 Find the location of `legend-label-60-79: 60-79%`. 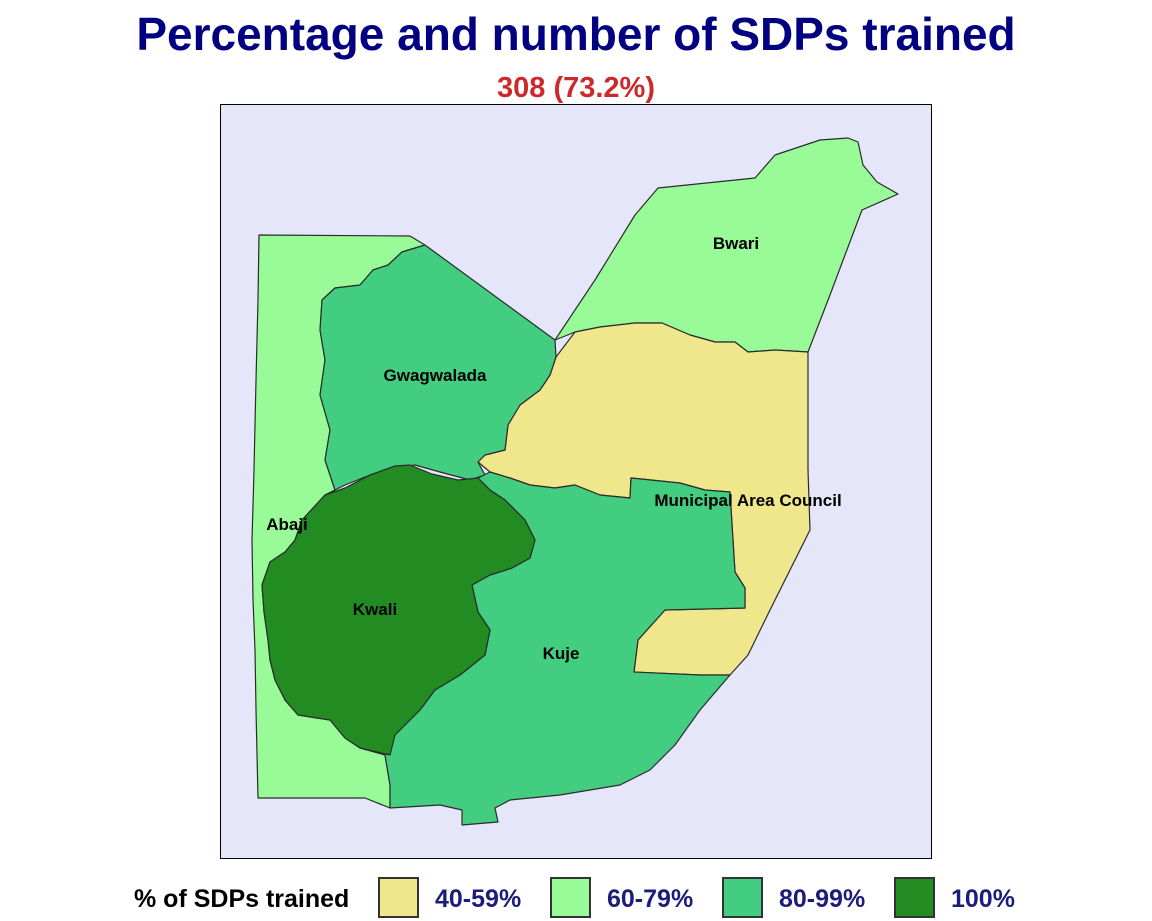

legend-label-60-79: 60-79% is located at coordinates (650, 899).